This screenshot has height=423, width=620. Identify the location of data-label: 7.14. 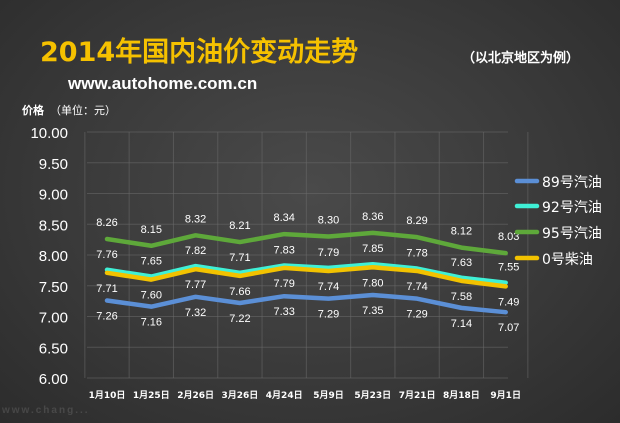
(461, 324).